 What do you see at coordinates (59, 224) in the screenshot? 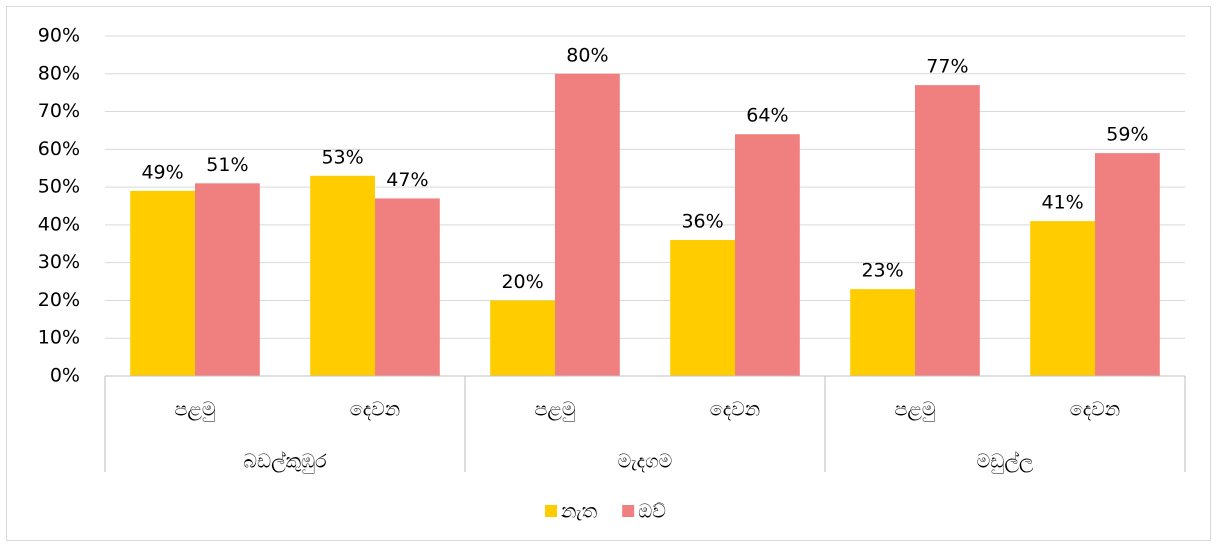
I see `y-tick-label: 40%` at bounding box center [59, 224].